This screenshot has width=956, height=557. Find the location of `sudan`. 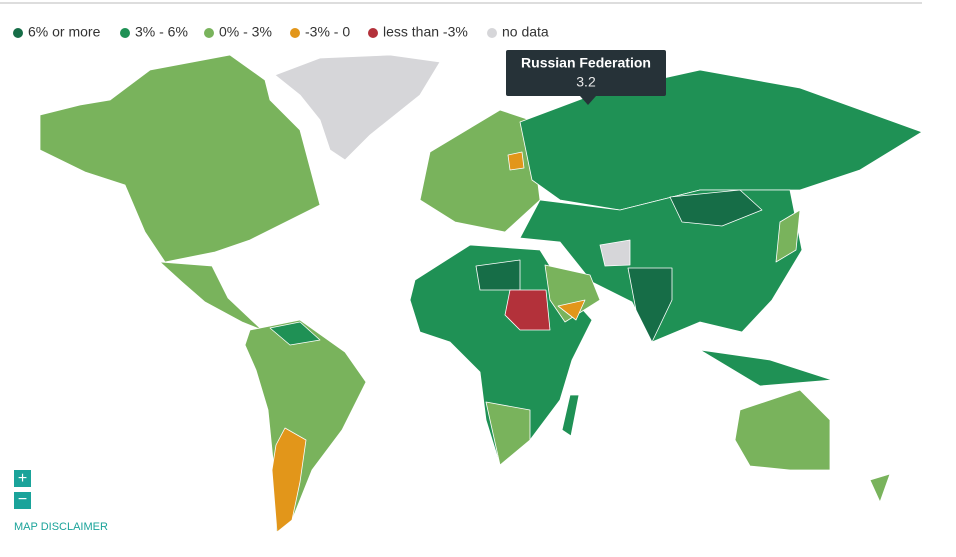

sudan is located at coordinates (527, 310).